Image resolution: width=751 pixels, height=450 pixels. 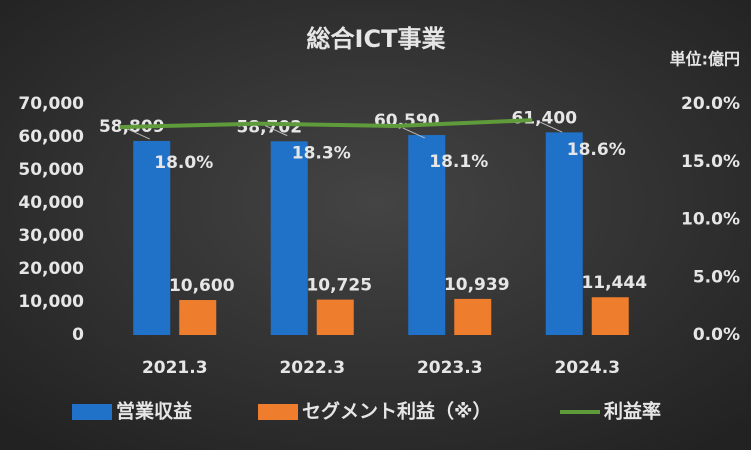 What do you see at coordinates (710, 104) in the screenshot?
I see `y2-tick-label: 20.0%` at bounding box center [710, 104].